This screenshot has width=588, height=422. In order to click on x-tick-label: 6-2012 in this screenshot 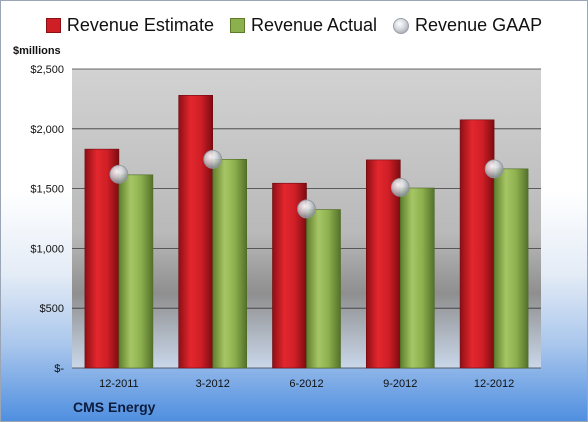, I will do `click(306, 384)`.